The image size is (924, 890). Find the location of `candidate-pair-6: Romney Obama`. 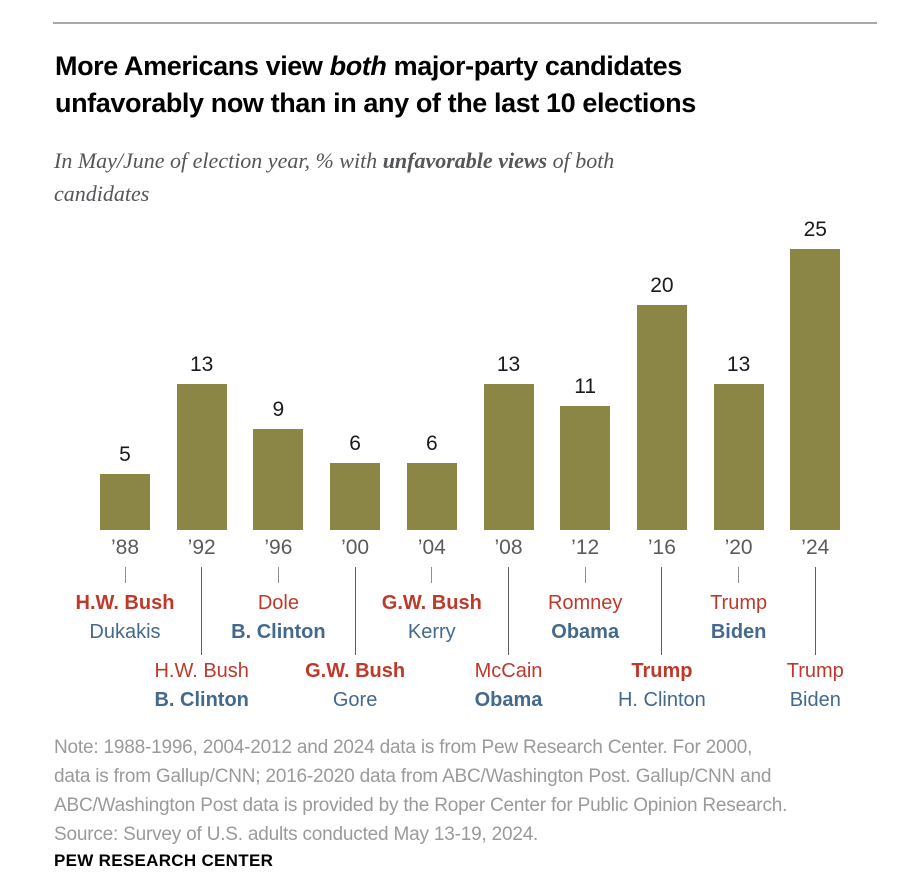

candidate-pair-6: Romney Obama is located at coordinates (585, 618).